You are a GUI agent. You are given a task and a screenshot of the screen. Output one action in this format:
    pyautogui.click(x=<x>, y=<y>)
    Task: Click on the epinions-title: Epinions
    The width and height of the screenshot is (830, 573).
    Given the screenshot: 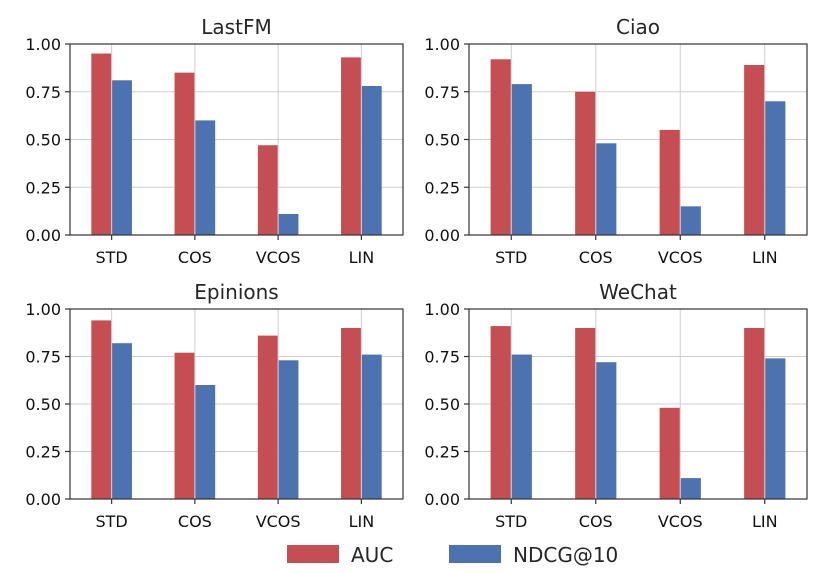 What is the action you would take?
    pyautogui.click(x=236, y=292)
    